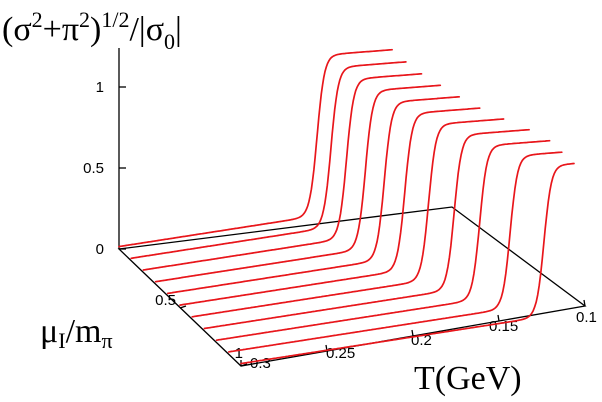 This screenshot has height=402, width=602. I want to click on z-axis-title-part: +π, so click(61, 29).